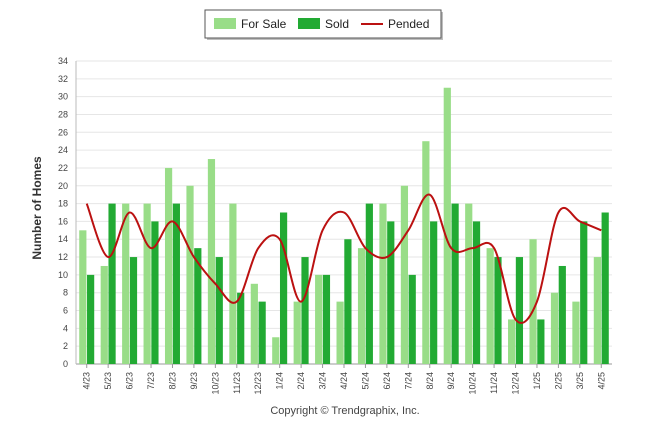  What do you see at coordinates (37, 208) in the screenshot?
I see `y-axis-title: Number of Homes` at bounding box center [37, 208].